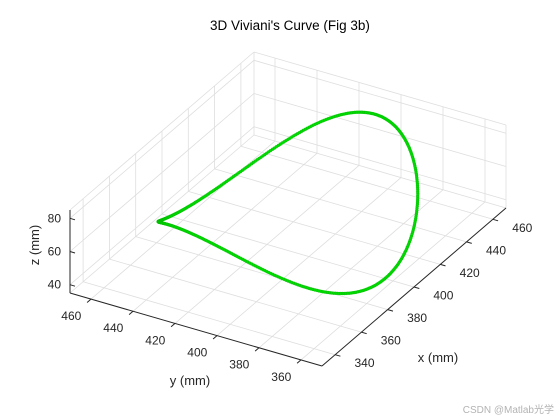  Describe the element at coordinates (290, 25) in the screenshot. I see `chart-title: 3D Viviani's Curve (Fig 3b)` at that location.